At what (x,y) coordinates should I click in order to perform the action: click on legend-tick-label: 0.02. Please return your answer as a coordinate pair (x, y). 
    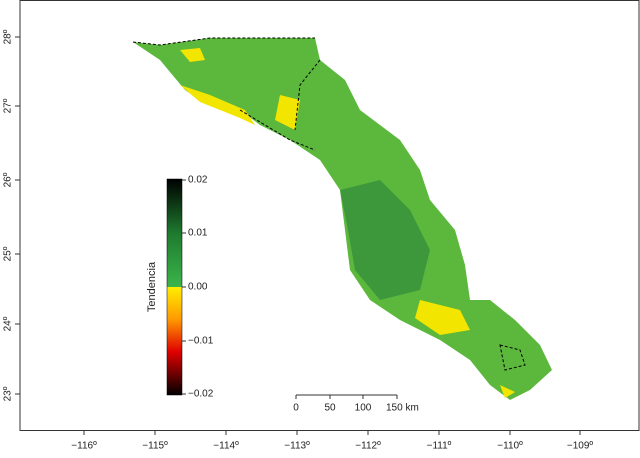
    Looking at the image, I should click on (198, 180).